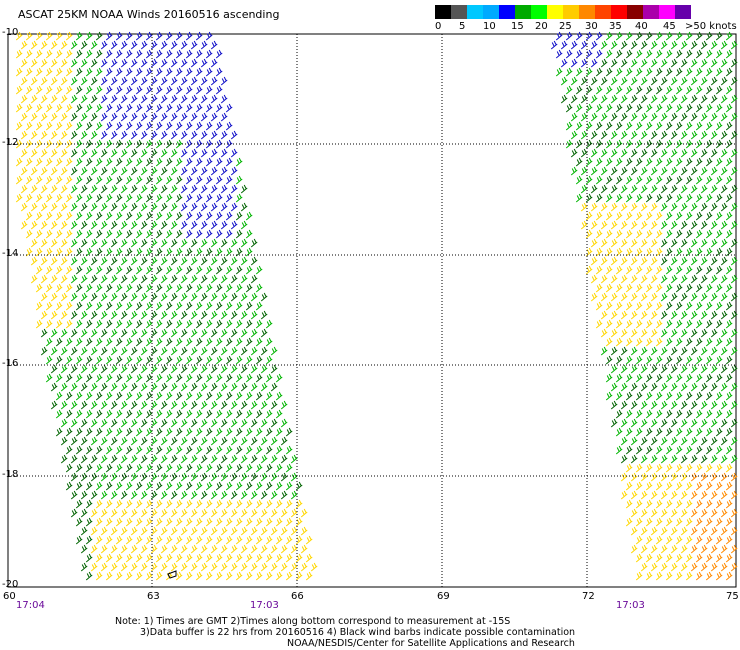 The width and height of the screenshot is (740, 650). What do you see at coordinates (153, 596) in the screenshot?
I see `lon-label: 63` at bounding box center [153, 596].